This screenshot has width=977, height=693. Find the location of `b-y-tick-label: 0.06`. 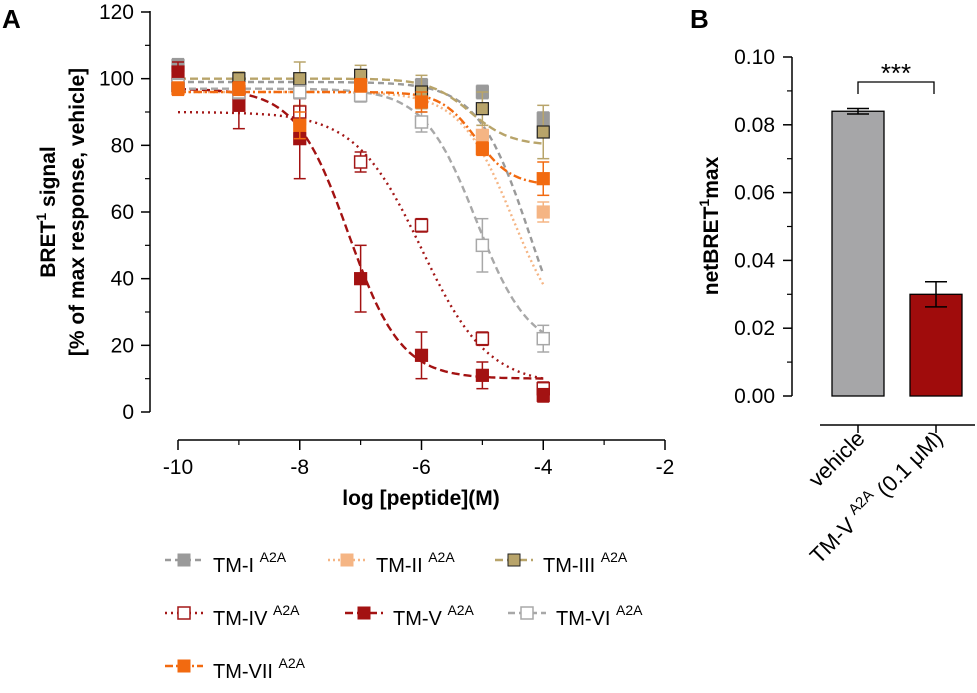

b-y-tick-label: 0.06 is located at coordinates (754, 193).